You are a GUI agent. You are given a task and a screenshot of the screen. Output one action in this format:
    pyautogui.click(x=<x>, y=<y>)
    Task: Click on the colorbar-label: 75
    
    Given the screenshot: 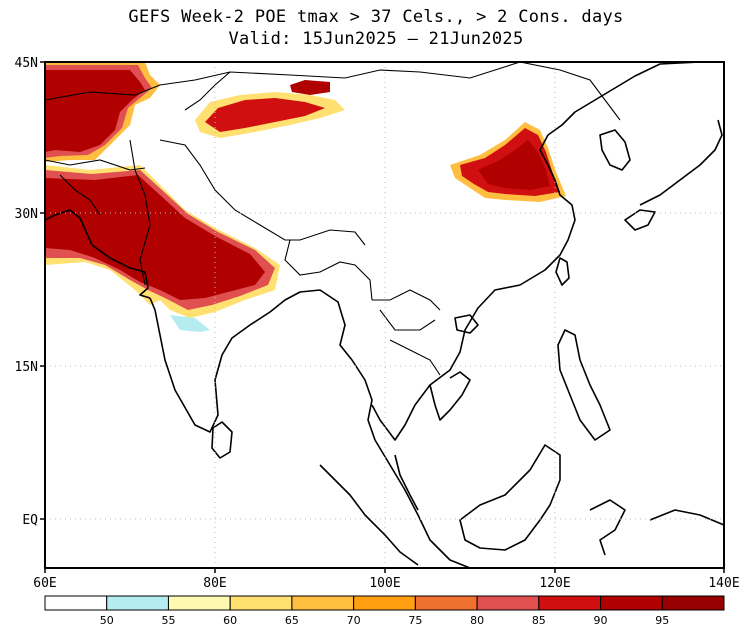 What is the action you would take?
    pyautogui.click(x=415, y=620)
    